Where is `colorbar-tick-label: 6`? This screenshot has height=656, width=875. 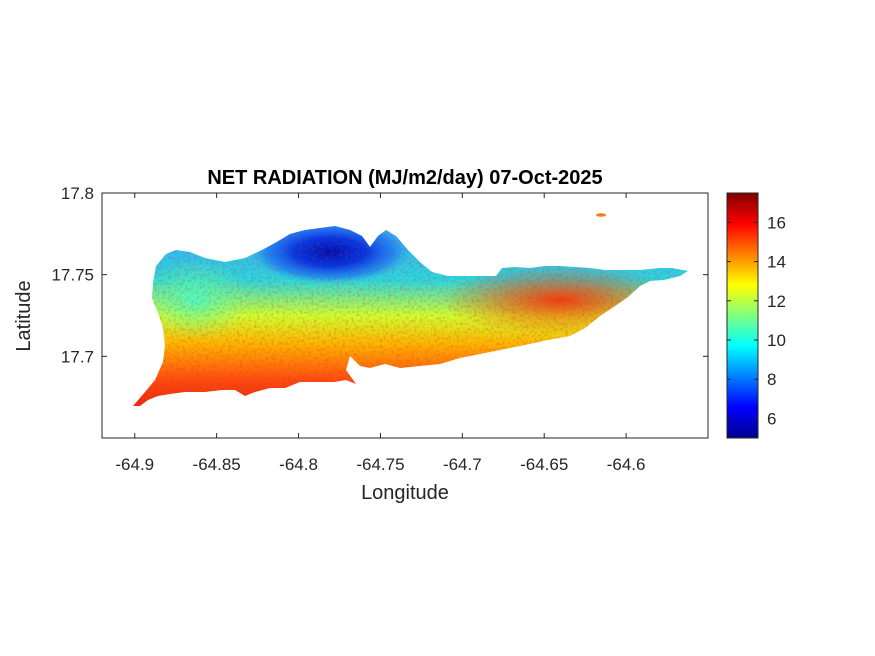
colorbar-tick-label: 6 is located at coordinates (771, 418).